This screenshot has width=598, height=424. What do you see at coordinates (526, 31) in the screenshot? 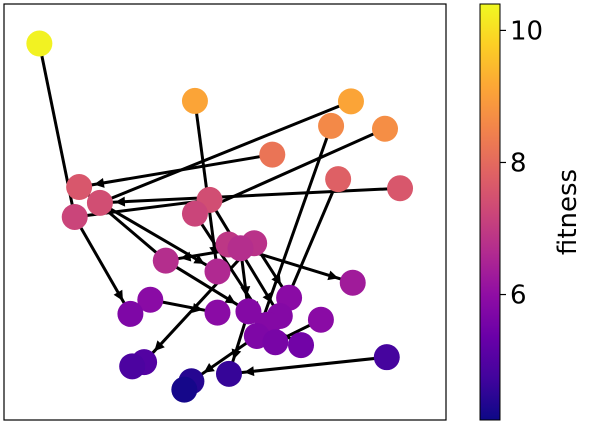
I see `colorbar-tick-label: 10` at bounding box center [526, 31].